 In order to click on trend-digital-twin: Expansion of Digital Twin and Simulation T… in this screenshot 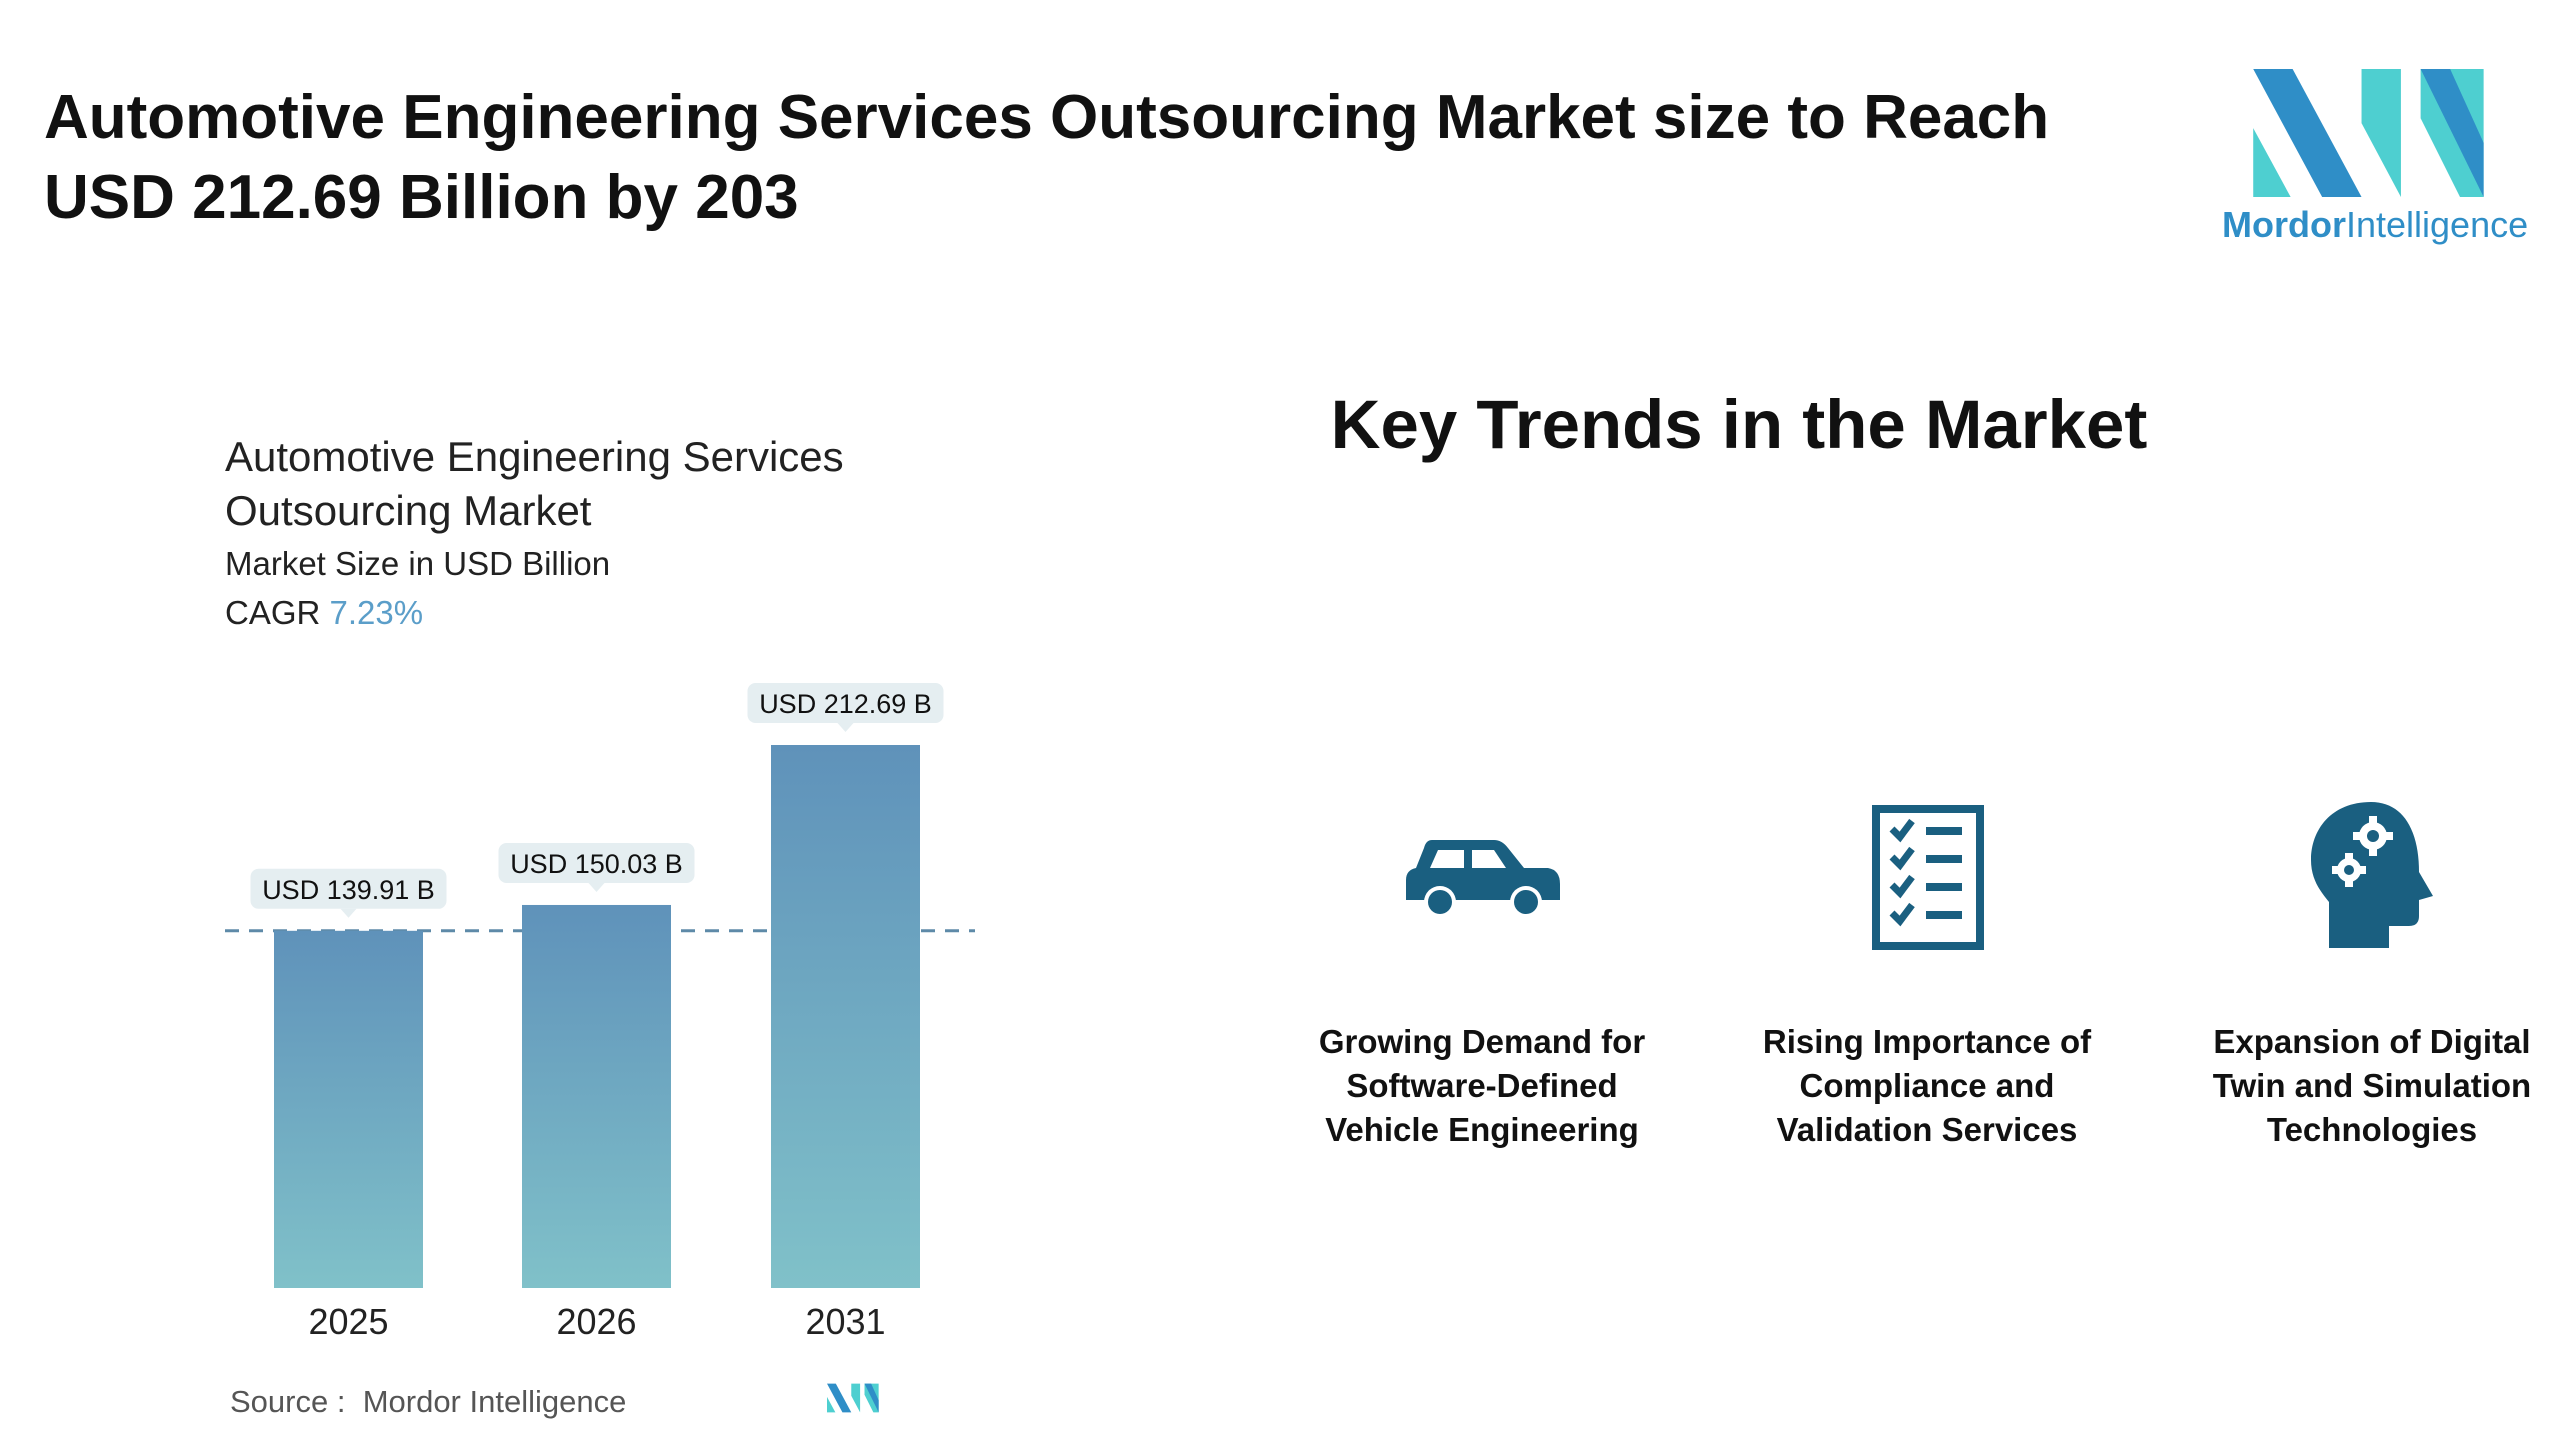, I will do `click(2372, 1085)`.